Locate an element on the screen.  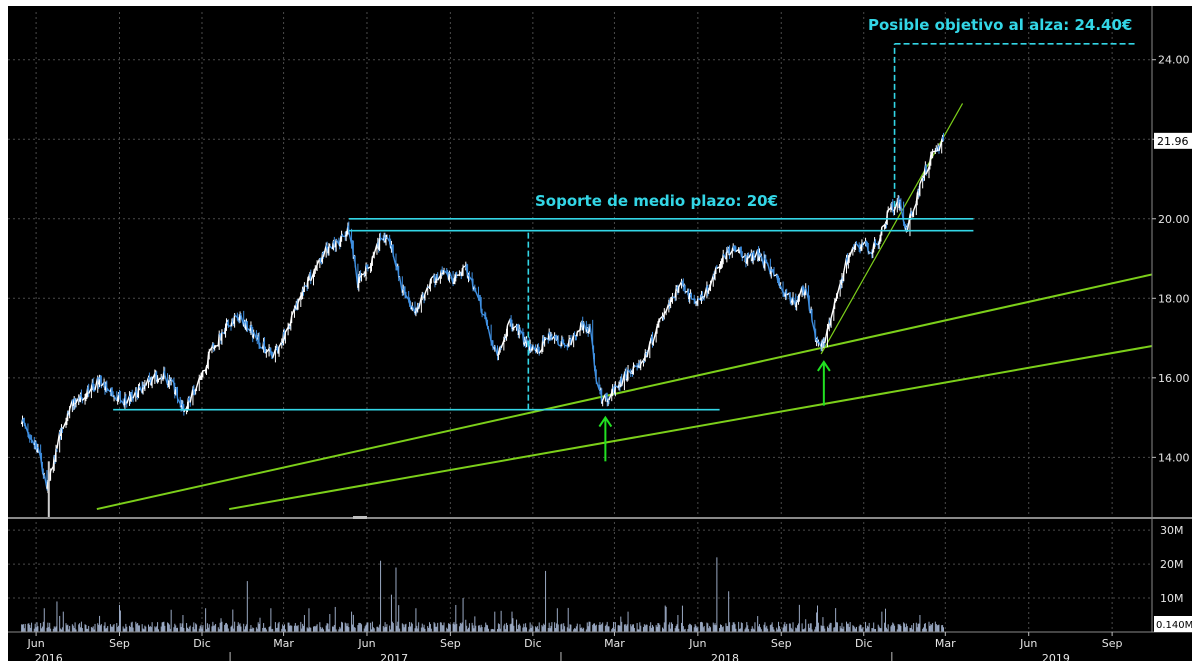
last-price-tag is located at coordinates (1173, 140).